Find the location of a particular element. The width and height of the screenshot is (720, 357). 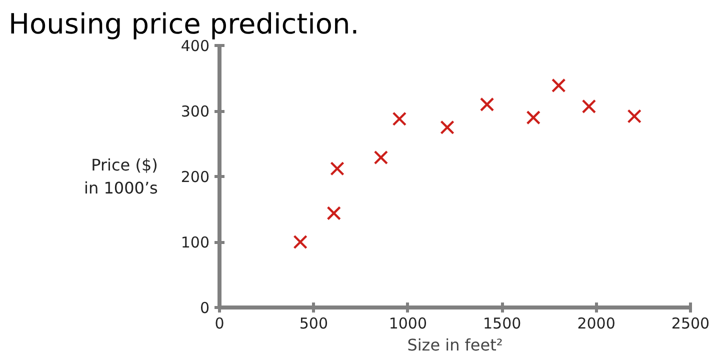

x-tick-label: 1000 is located at coordinates (407, 323).